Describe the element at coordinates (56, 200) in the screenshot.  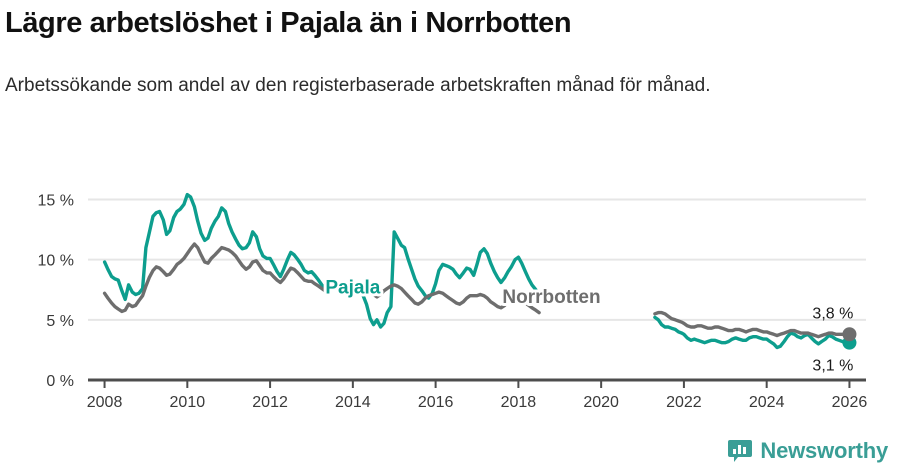
I see `y-tick-label: 15 %` at that location.